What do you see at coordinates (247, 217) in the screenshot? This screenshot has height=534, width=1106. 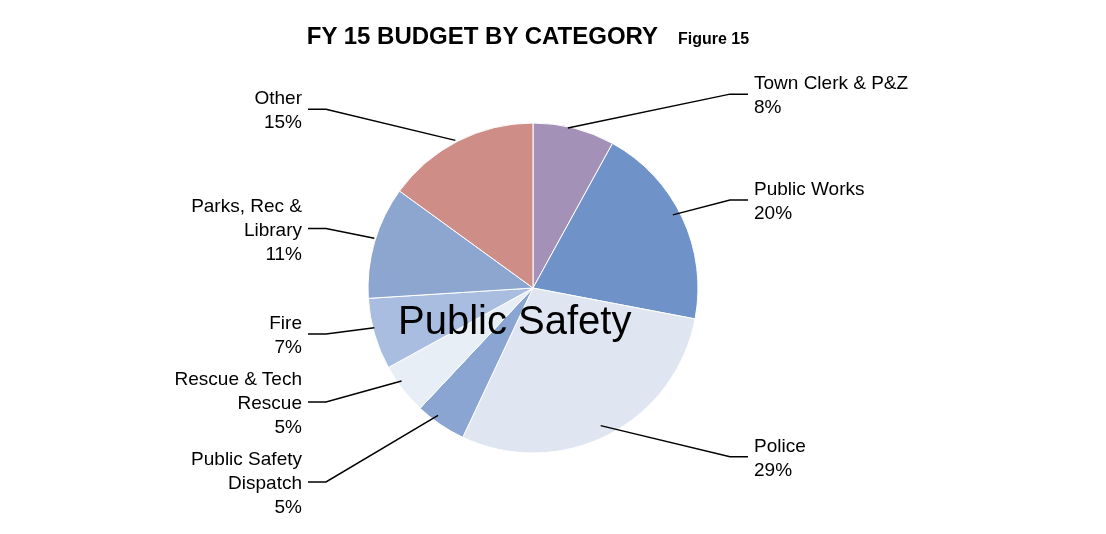 I see `slice-label: Parks, Rec & Library` at bounding box center [247, 217].